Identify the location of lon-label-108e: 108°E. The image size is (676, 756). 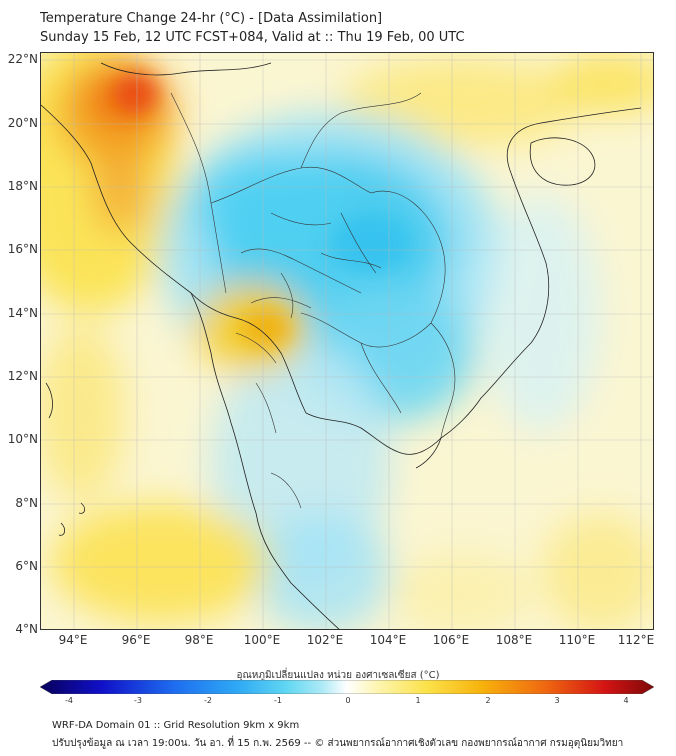
(514, 640).